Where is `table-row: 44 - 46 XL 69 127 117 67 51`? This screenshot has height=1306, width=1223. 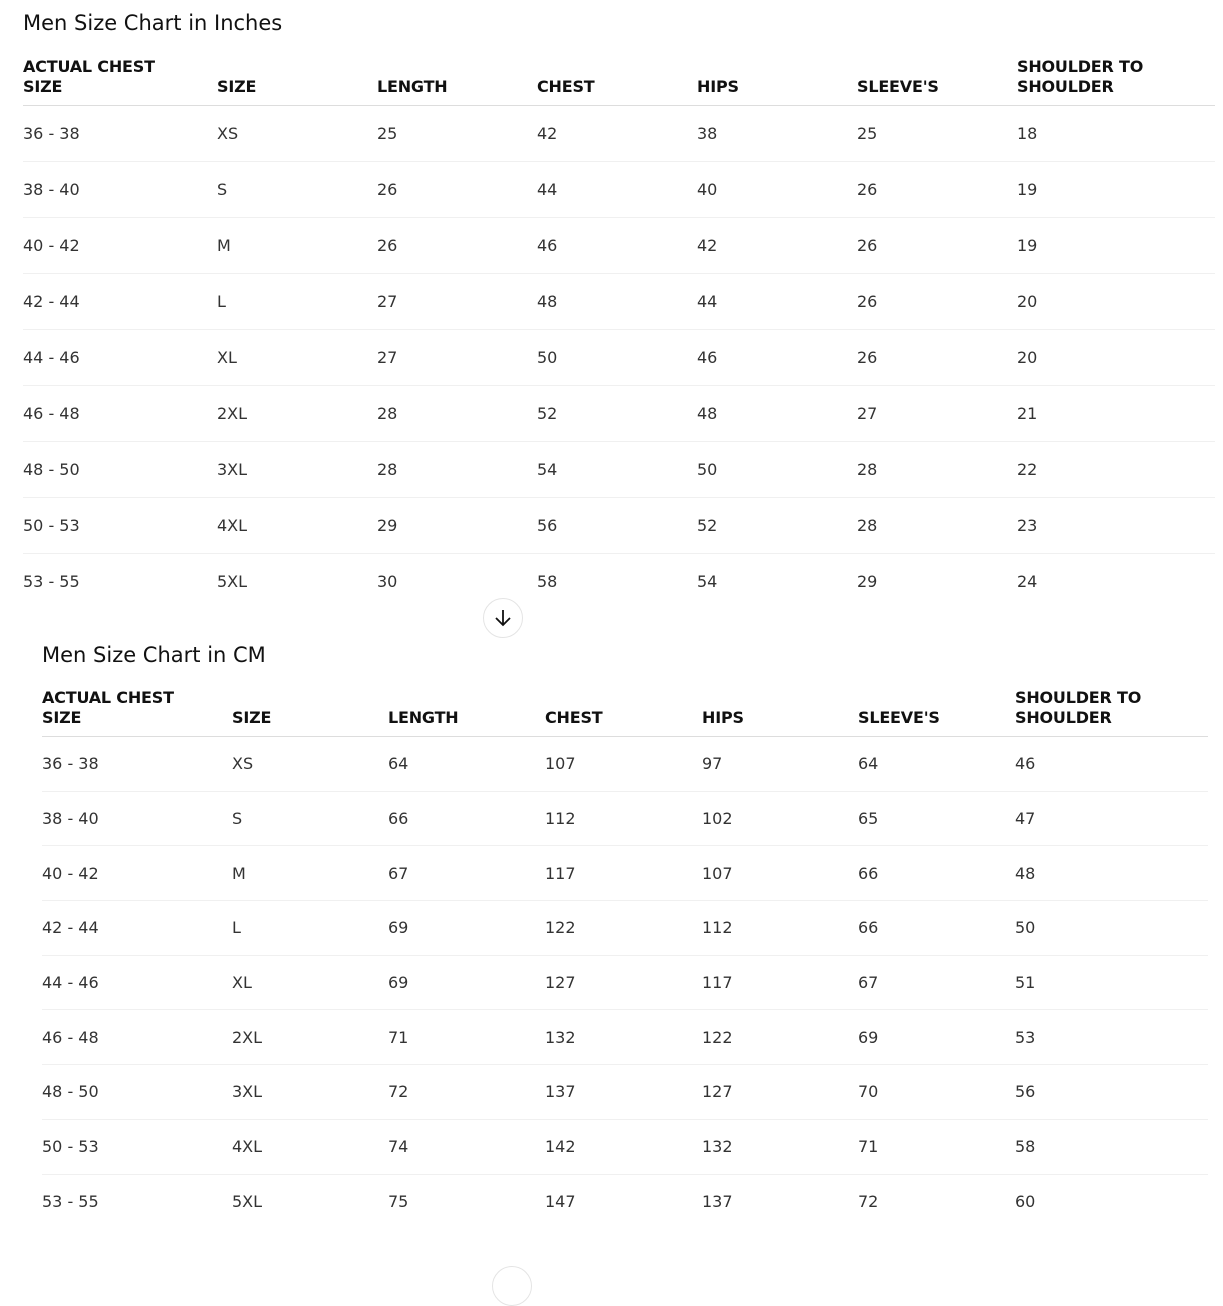 table-row: 44 - 46 XL 69 127 117 67 51 is located at coordinates (625, 983).